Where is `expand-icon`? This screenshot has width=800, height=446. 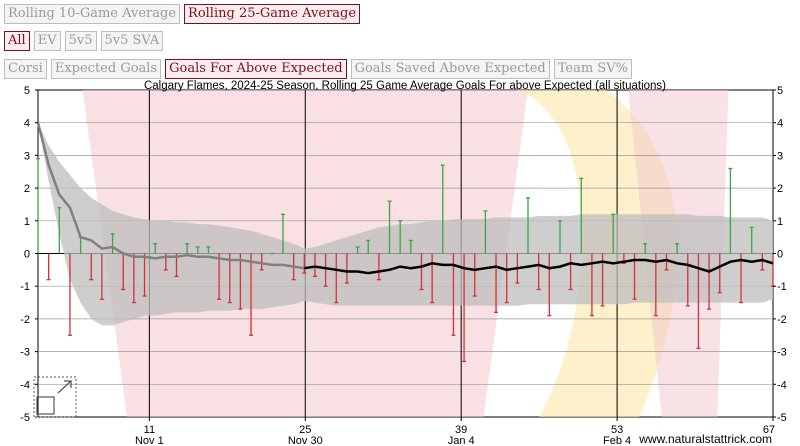
expand-icon is located at coordinates (55, 397).